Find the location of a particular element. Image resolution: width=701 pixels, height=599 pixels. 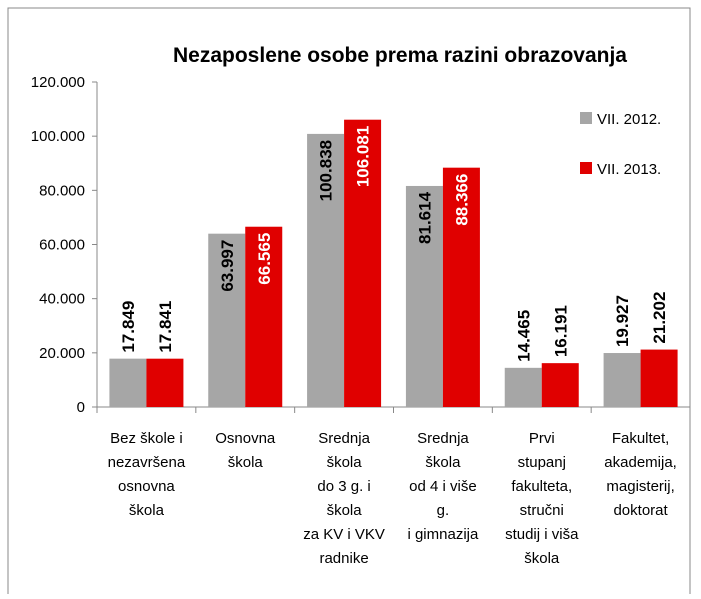

x-tick-label-line: osnovna is located at coordinates (146, 486).